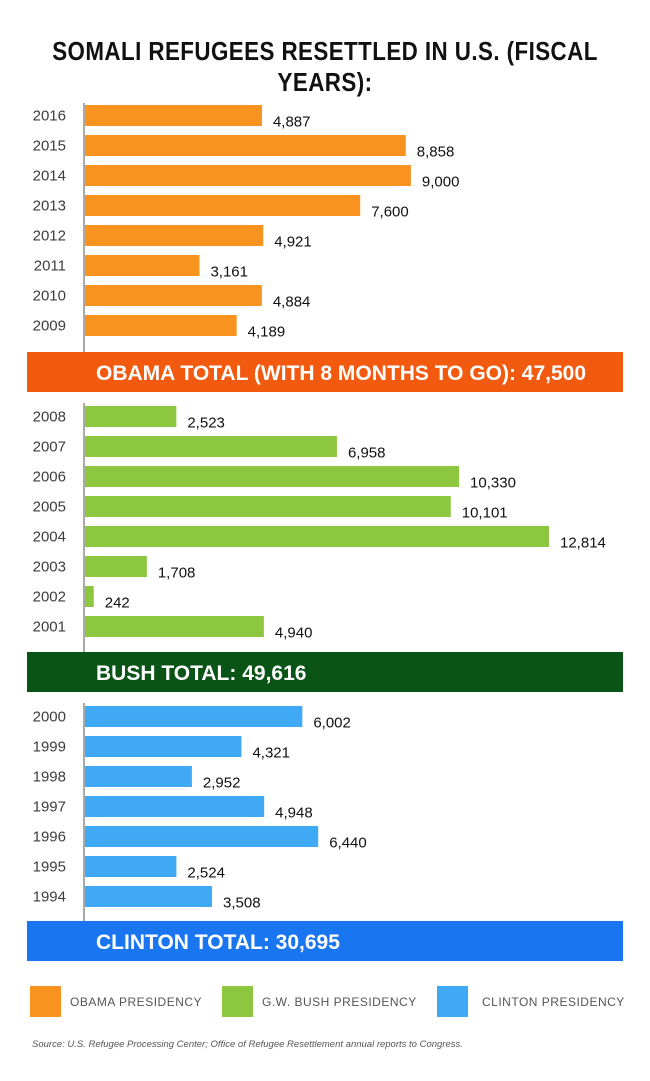 Image resolution: width=650 pixels, height=1081 pixels. What do you see at coordinates (49, 897) in the screenshot?
I see `year-label: 1994` at bounding box center [49, 897].